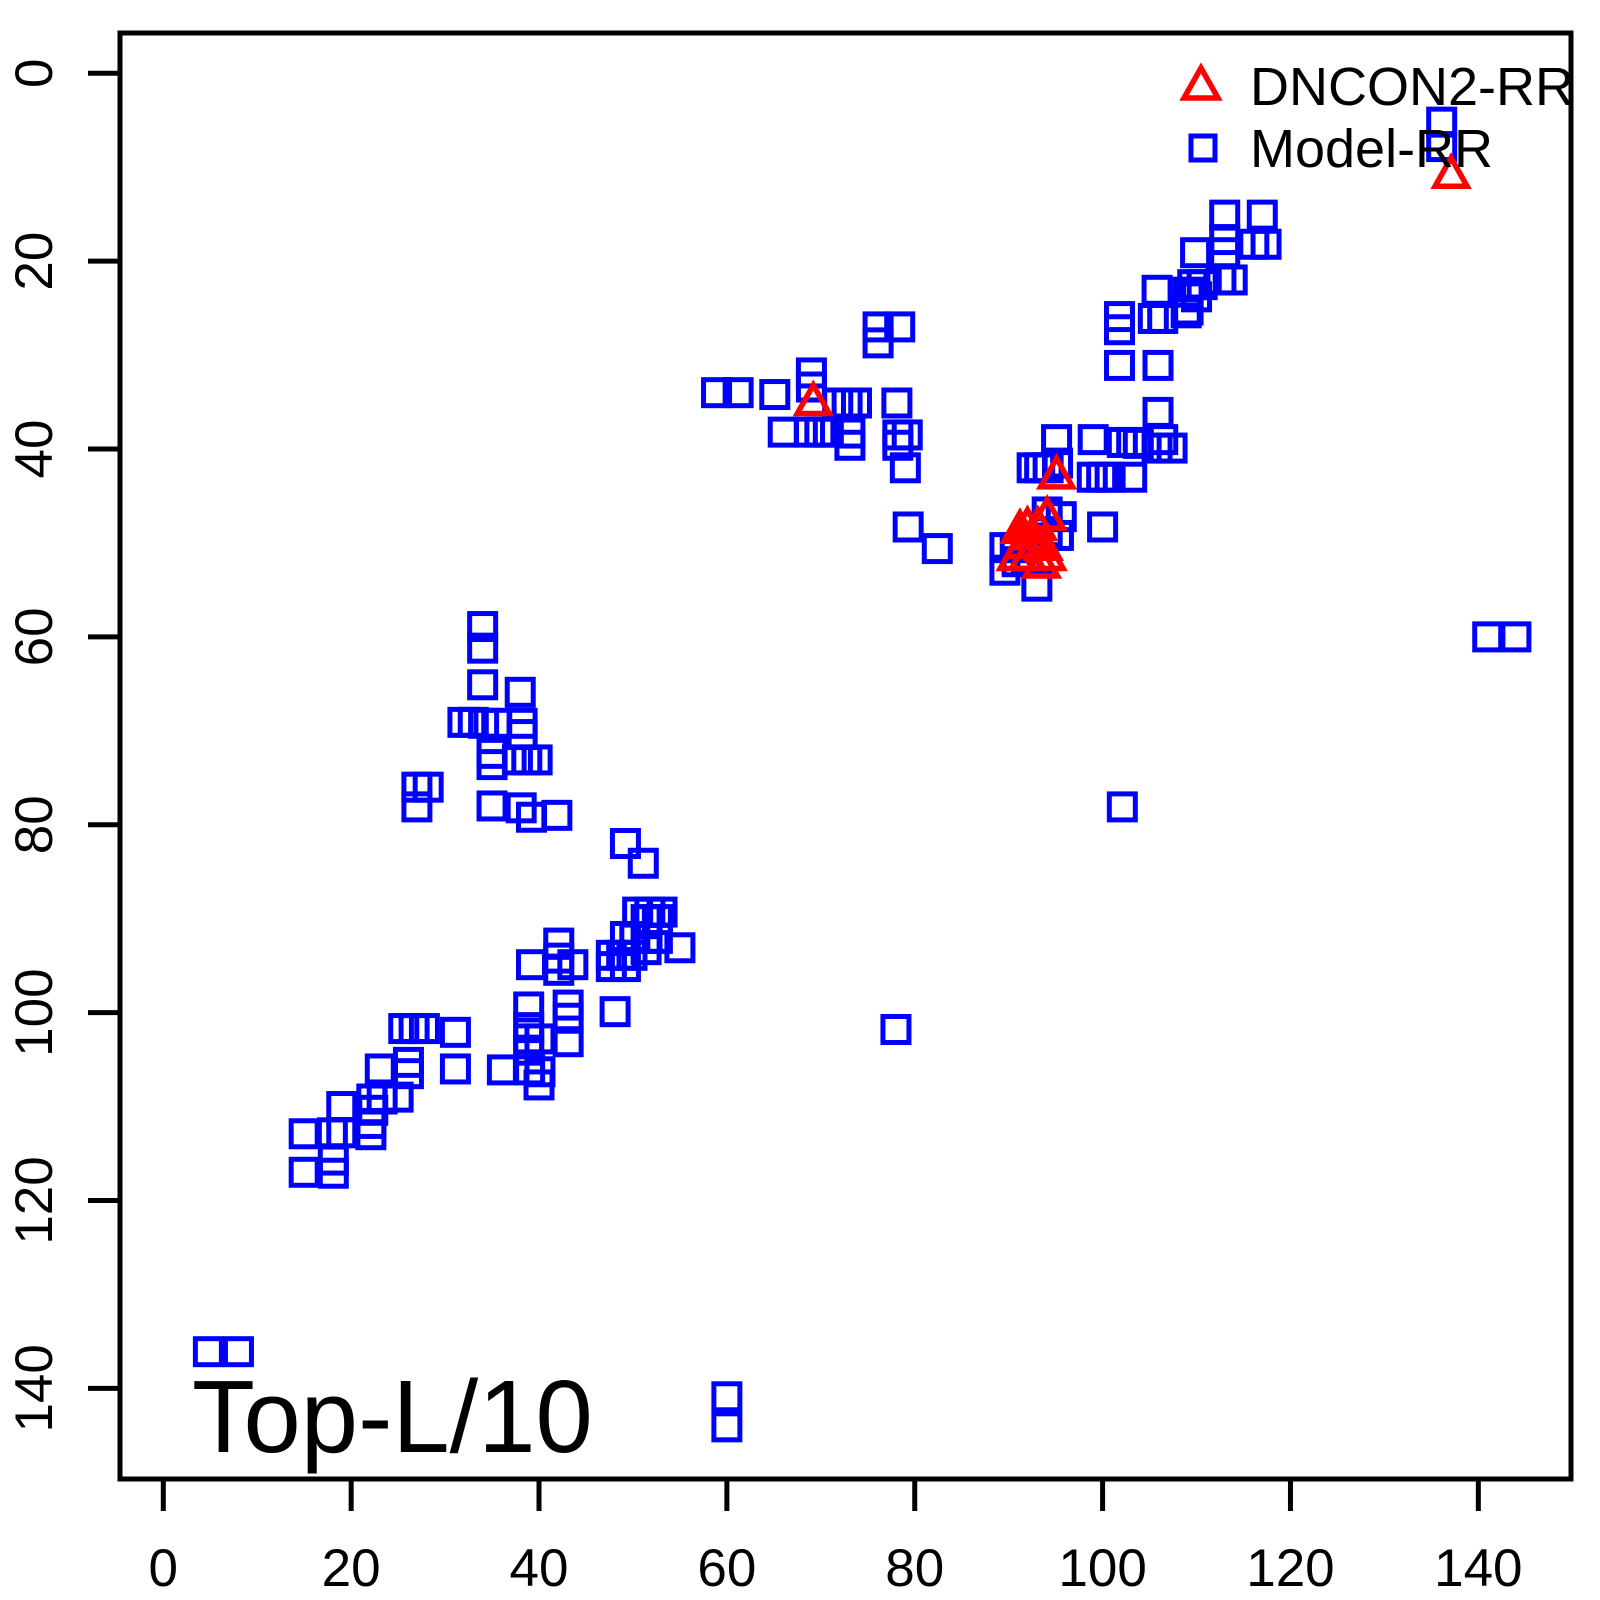  What do you see at coordinates (1201, 81) in the screenshot?
I see `legend-triangle-icon` at bounding box center [1201, 81].